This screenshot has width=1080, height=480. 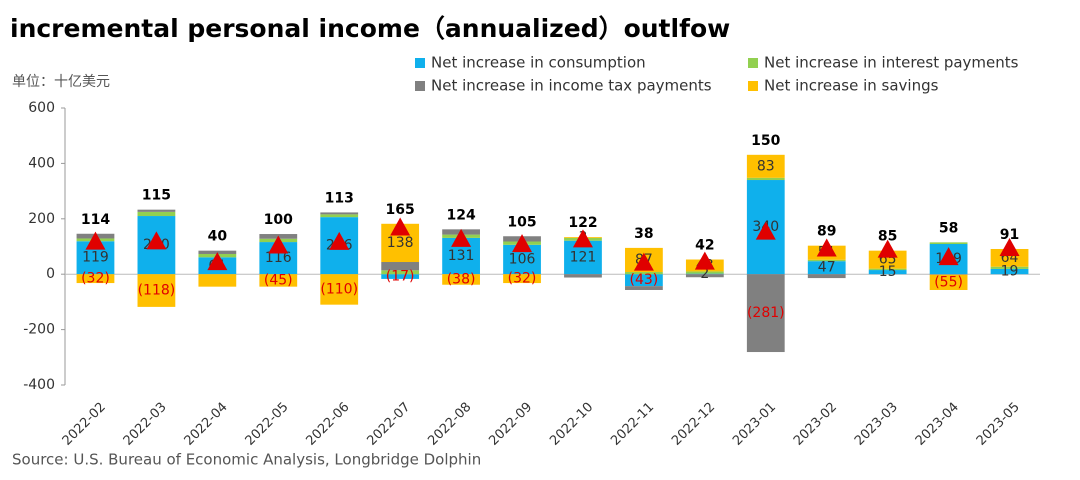 I want to click on value-label: (38), so click(x=461, y=279).